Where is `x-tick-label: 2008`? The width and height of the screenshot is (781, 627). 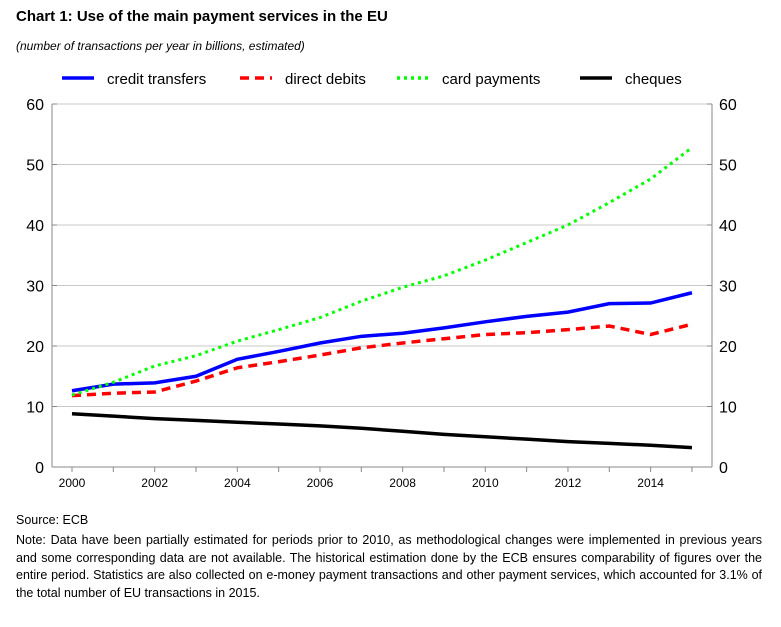
x-tick-label: 2008 is located at coordinates (402, 483).